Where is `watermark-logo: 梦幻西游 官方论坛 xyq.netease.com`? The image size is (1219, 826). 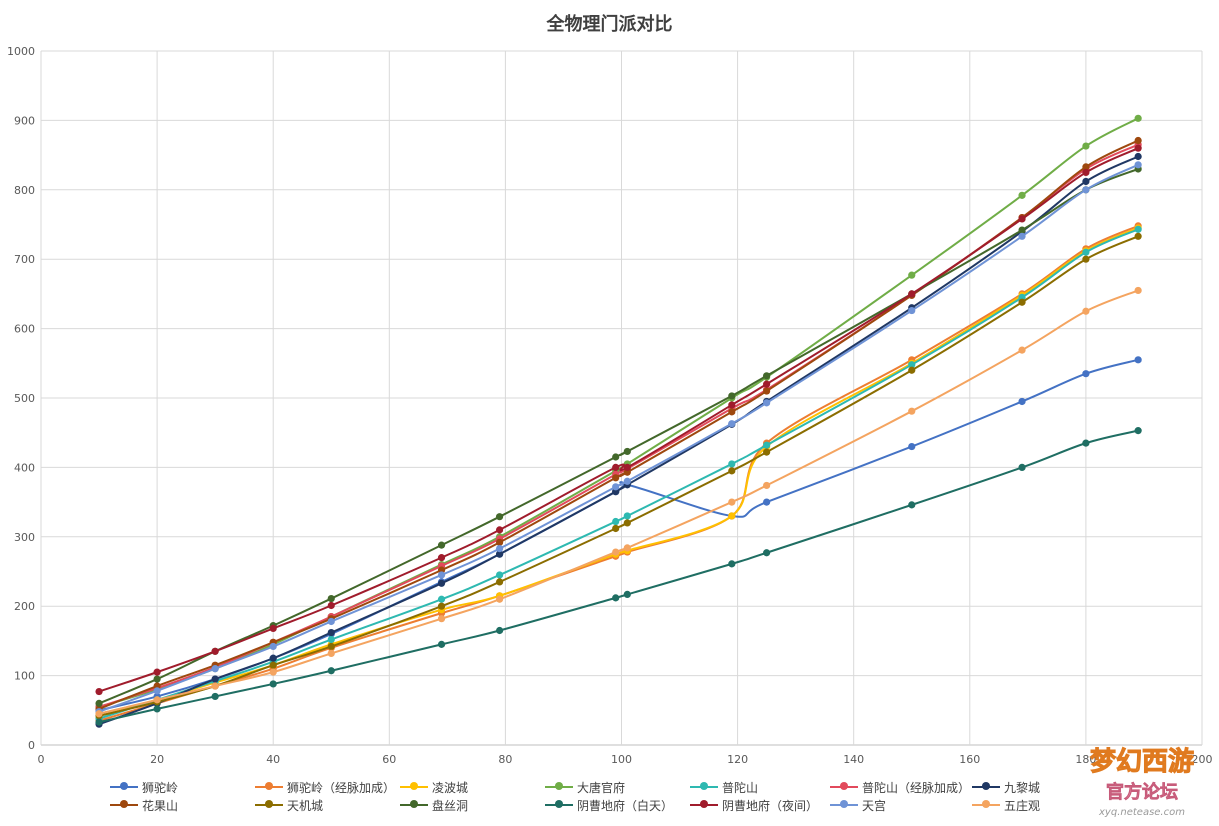
watermark-logo: 梦幻西游 官方论坛 xyq.netease.com is located at coordinates (1141, 783).